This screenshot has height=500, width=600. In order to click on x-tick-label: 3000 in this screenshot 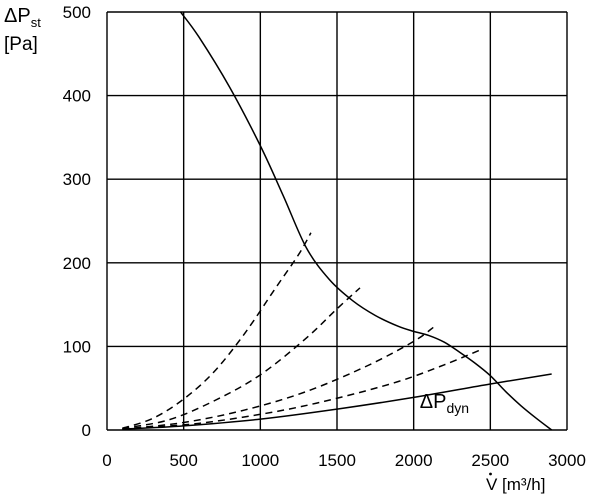, I will do `click(567, 460)`.